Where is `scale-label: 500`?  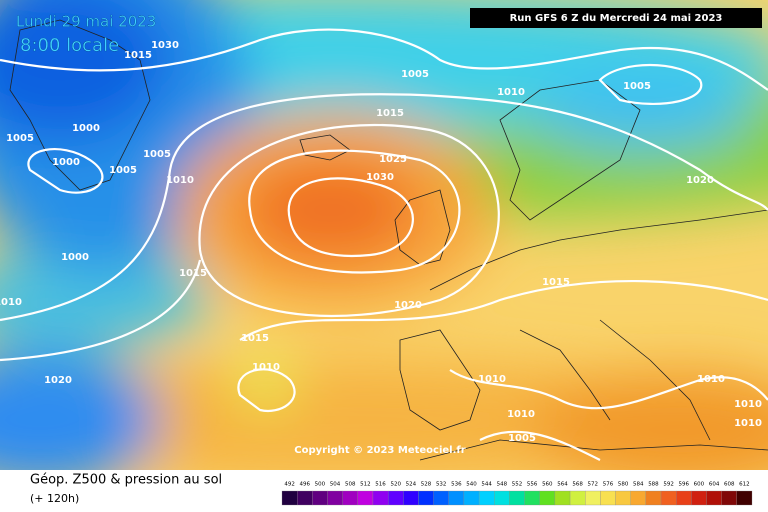
scale-label: 500 is located at coordinates (320, 485).